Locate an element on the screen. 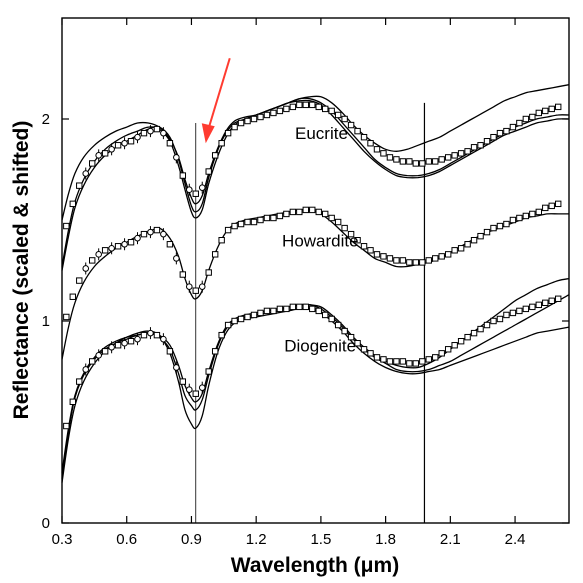 Image resolution: width=583 pixels, height=583 pixels. series-label-eucrite: Eucrite is located at coordinates (321, 133).